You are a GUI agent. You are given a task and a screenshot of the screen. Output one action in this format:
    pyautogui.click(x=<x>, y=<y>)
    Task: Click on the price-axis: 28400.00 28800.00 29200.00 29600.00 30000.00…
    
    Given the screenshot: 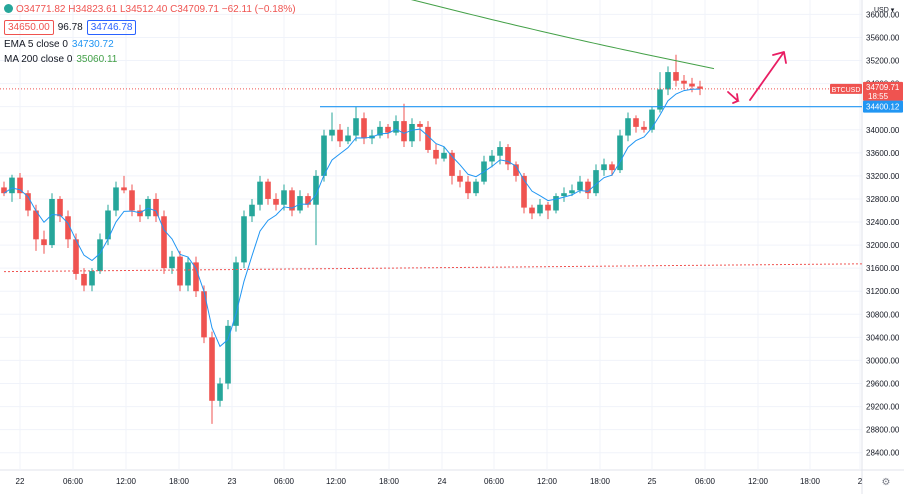 What is the action you would take?
    pyautogui.click(x=883, y=233)
    